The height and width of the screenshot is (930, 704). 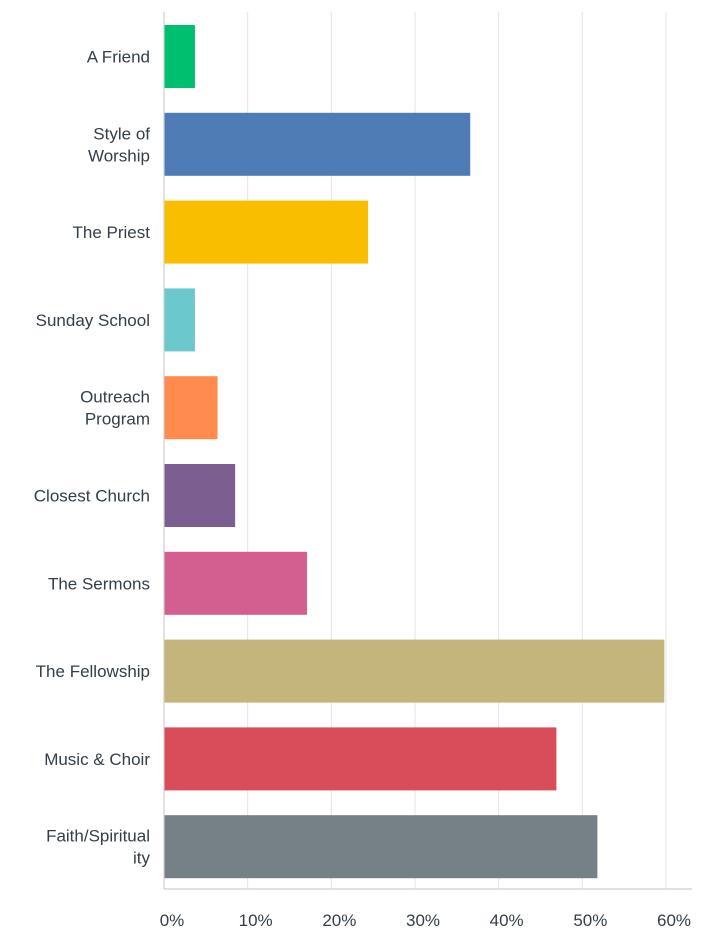 What do you see at coordinates (414, 671) in the screenshot?
I see `bar-the-fellowship` at bounding box center [414, 671].